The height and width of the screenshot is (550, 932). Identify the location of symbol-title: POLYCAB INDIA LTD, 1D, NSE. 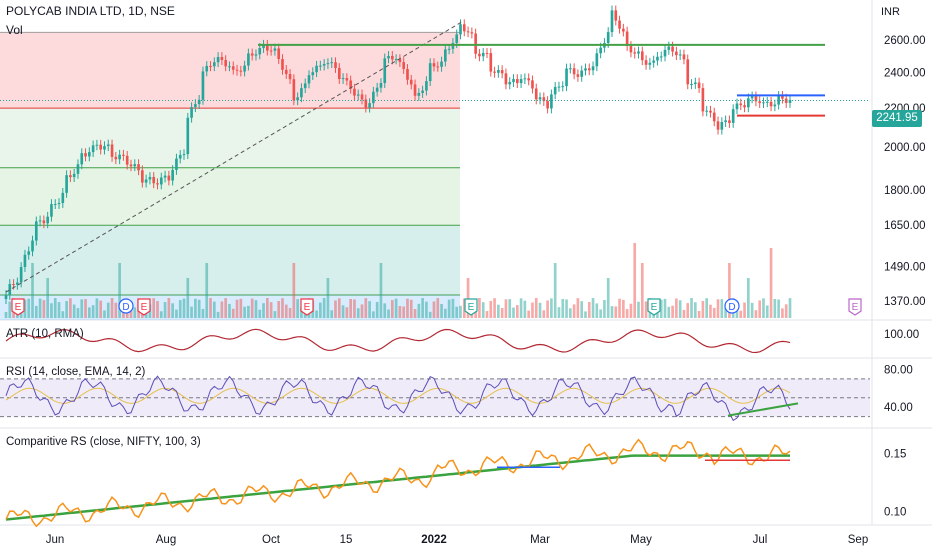
(90, 11).